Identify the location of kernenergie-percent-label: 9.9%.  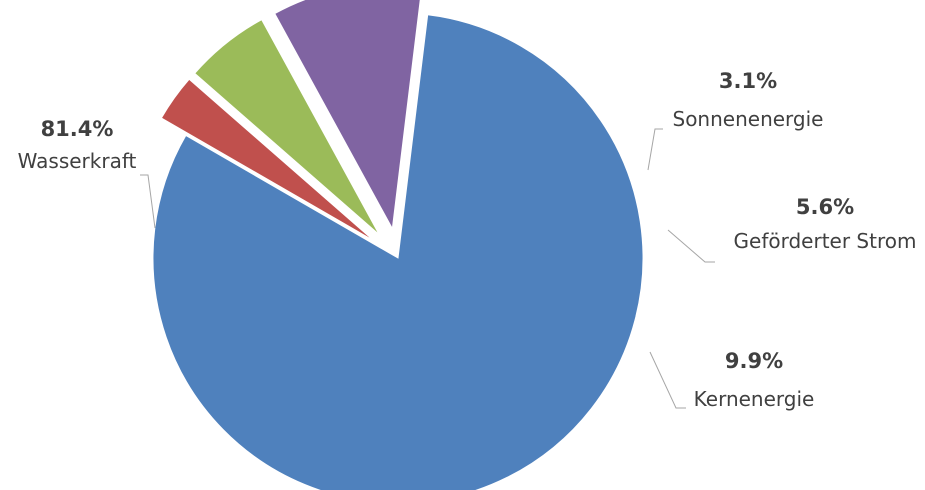
(754, 361).